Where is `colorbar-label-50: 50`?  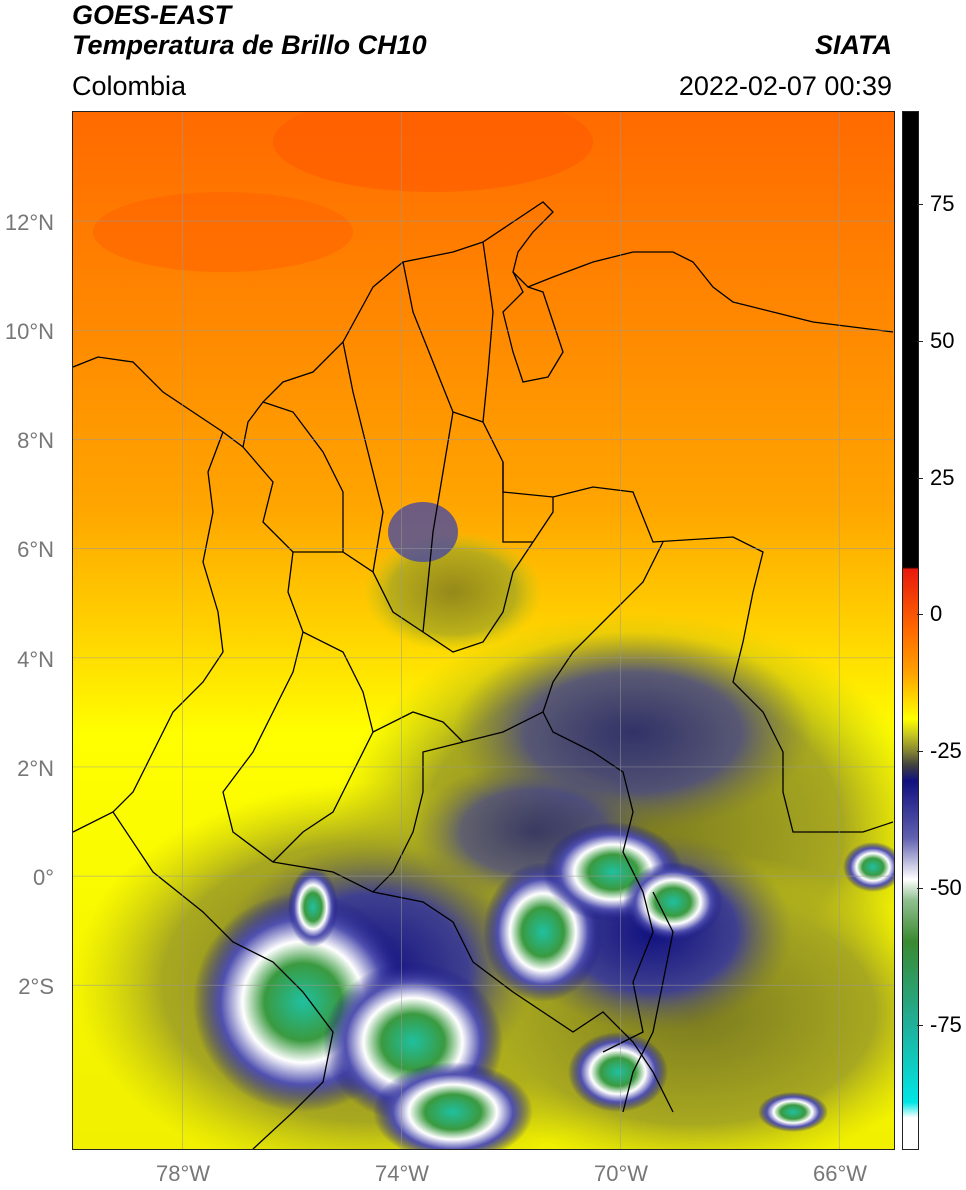 colorbar-label-50: 50 is located at coordinates (942, 340).